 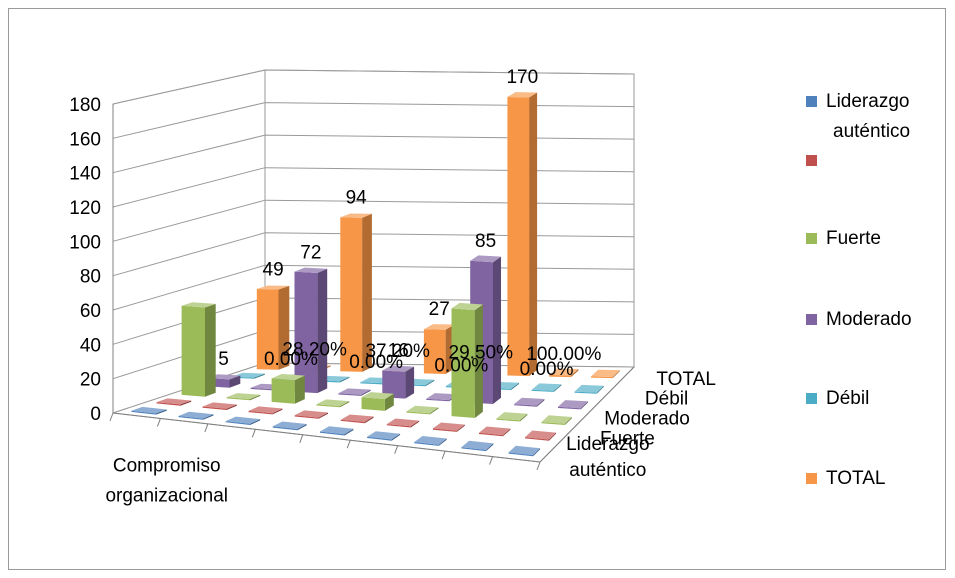 What do you see at coordinates (85, 208) in the screenshot?
I see `y-tick-label: 120` at bounding box center [85, 208].